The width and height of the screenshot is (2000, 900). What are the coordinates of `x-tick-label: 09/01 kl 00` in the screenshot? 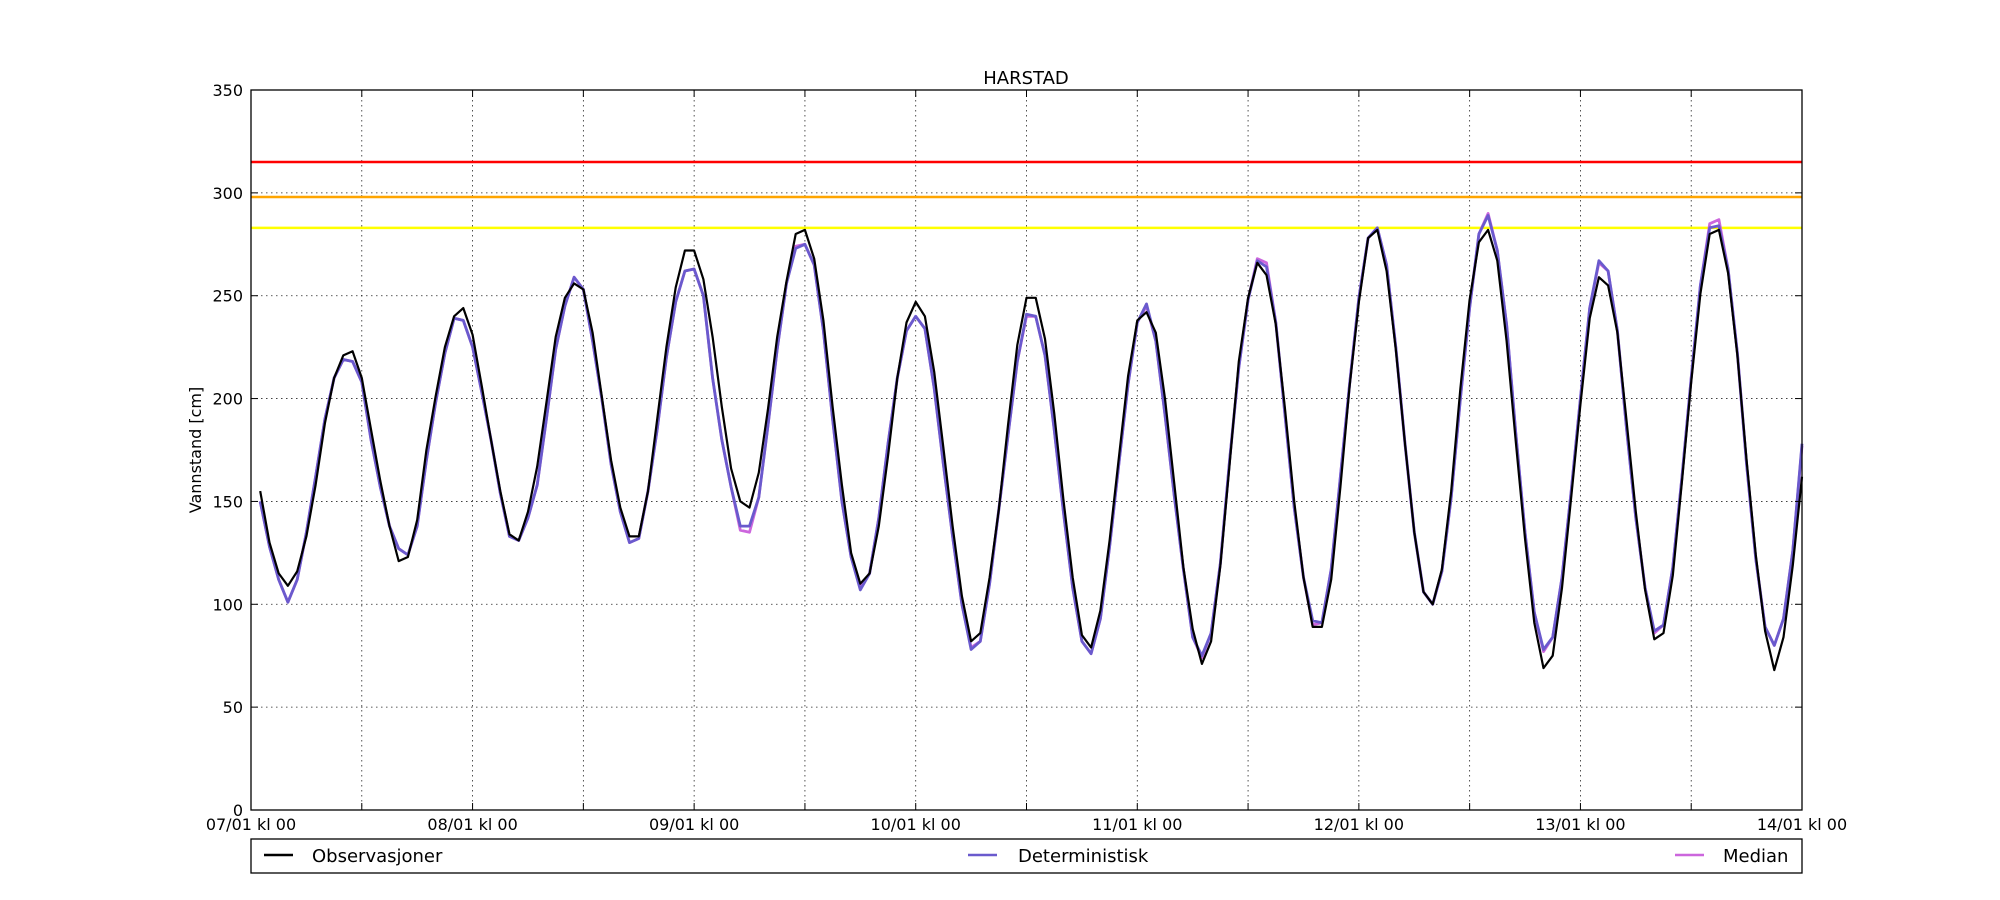 It's located at (694, 824).